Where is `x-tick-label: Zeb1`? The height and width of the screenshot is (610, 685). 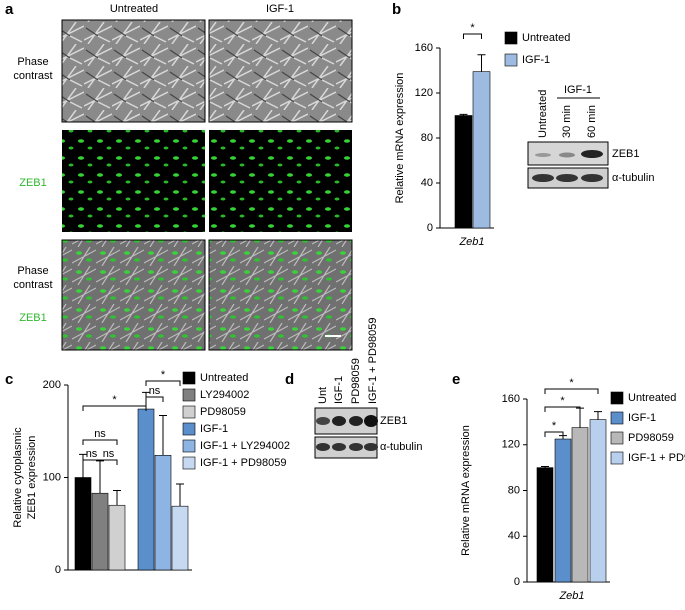 x-tick-label: Zeb1 is located at coordinates (471, 242).